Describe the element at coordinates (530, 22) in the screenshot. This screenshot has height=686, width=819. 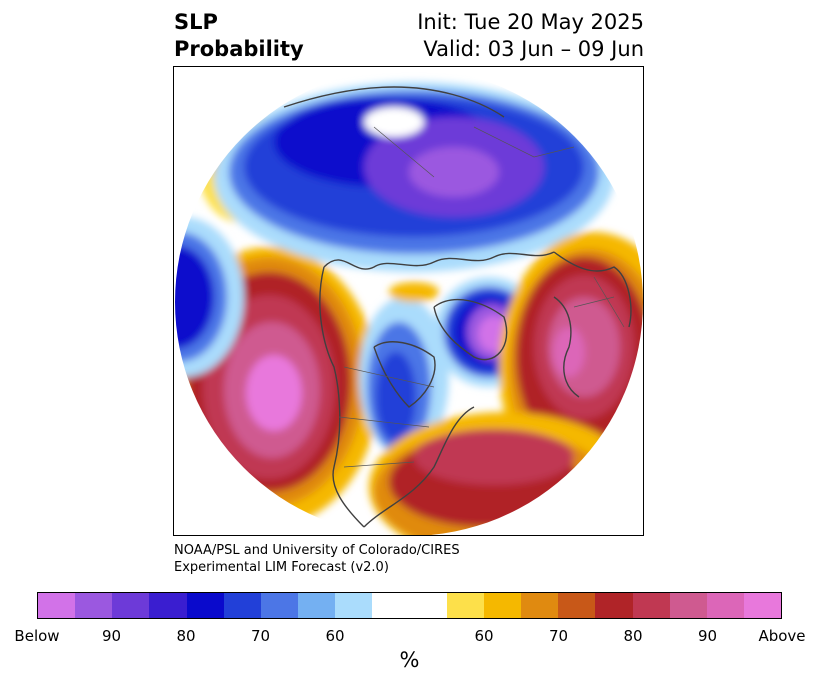
I see `init-date: Init: Tue 20 May 2025` at that location.